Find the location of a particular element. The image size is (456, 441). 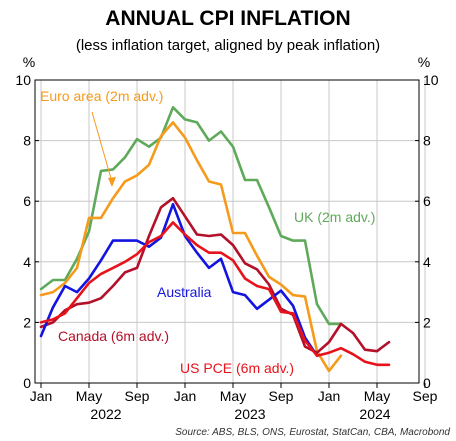

y-tick-label-left: 2 is located at coordinates (27, 322).